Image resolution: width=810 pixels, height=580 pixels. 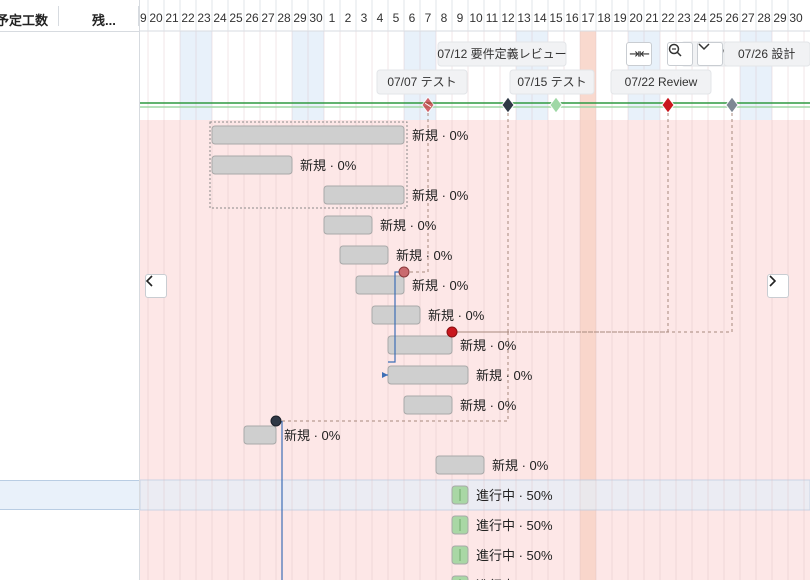 What do you see at coordinates (396, 18) in the screenshot?
I see `day-label: 5` at bounding box center [396, 18].